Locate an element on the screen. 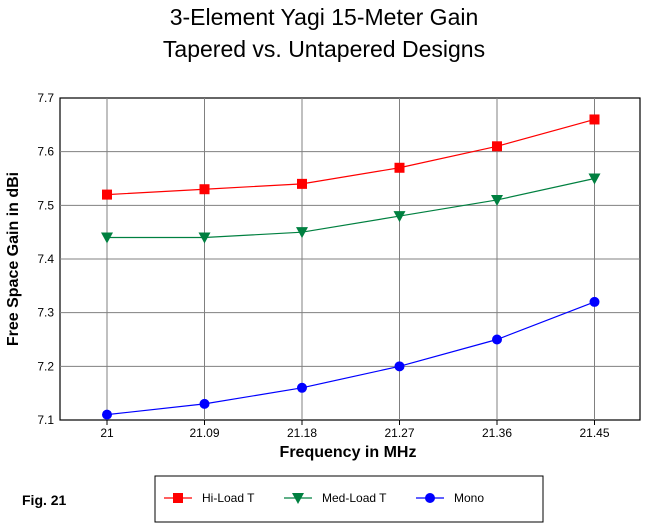  x-tick-label: 21.36 is located at coordinates (497, 433).